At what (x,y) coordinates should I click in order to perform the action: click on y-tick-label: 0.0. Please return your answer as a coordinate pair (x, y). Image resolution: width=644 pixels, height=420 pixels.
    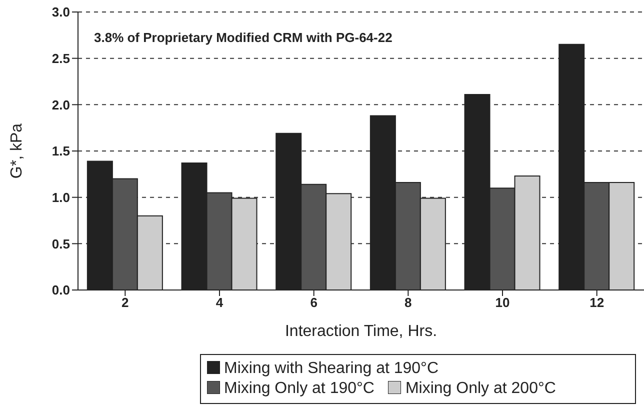
    Looking at the image, I should click on (61, 290).